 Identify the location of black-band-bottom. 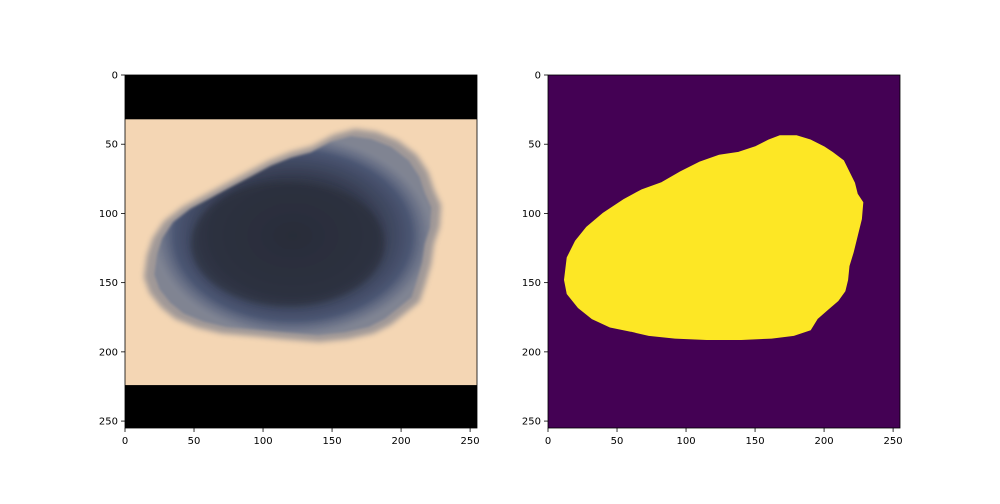
(301, 406).